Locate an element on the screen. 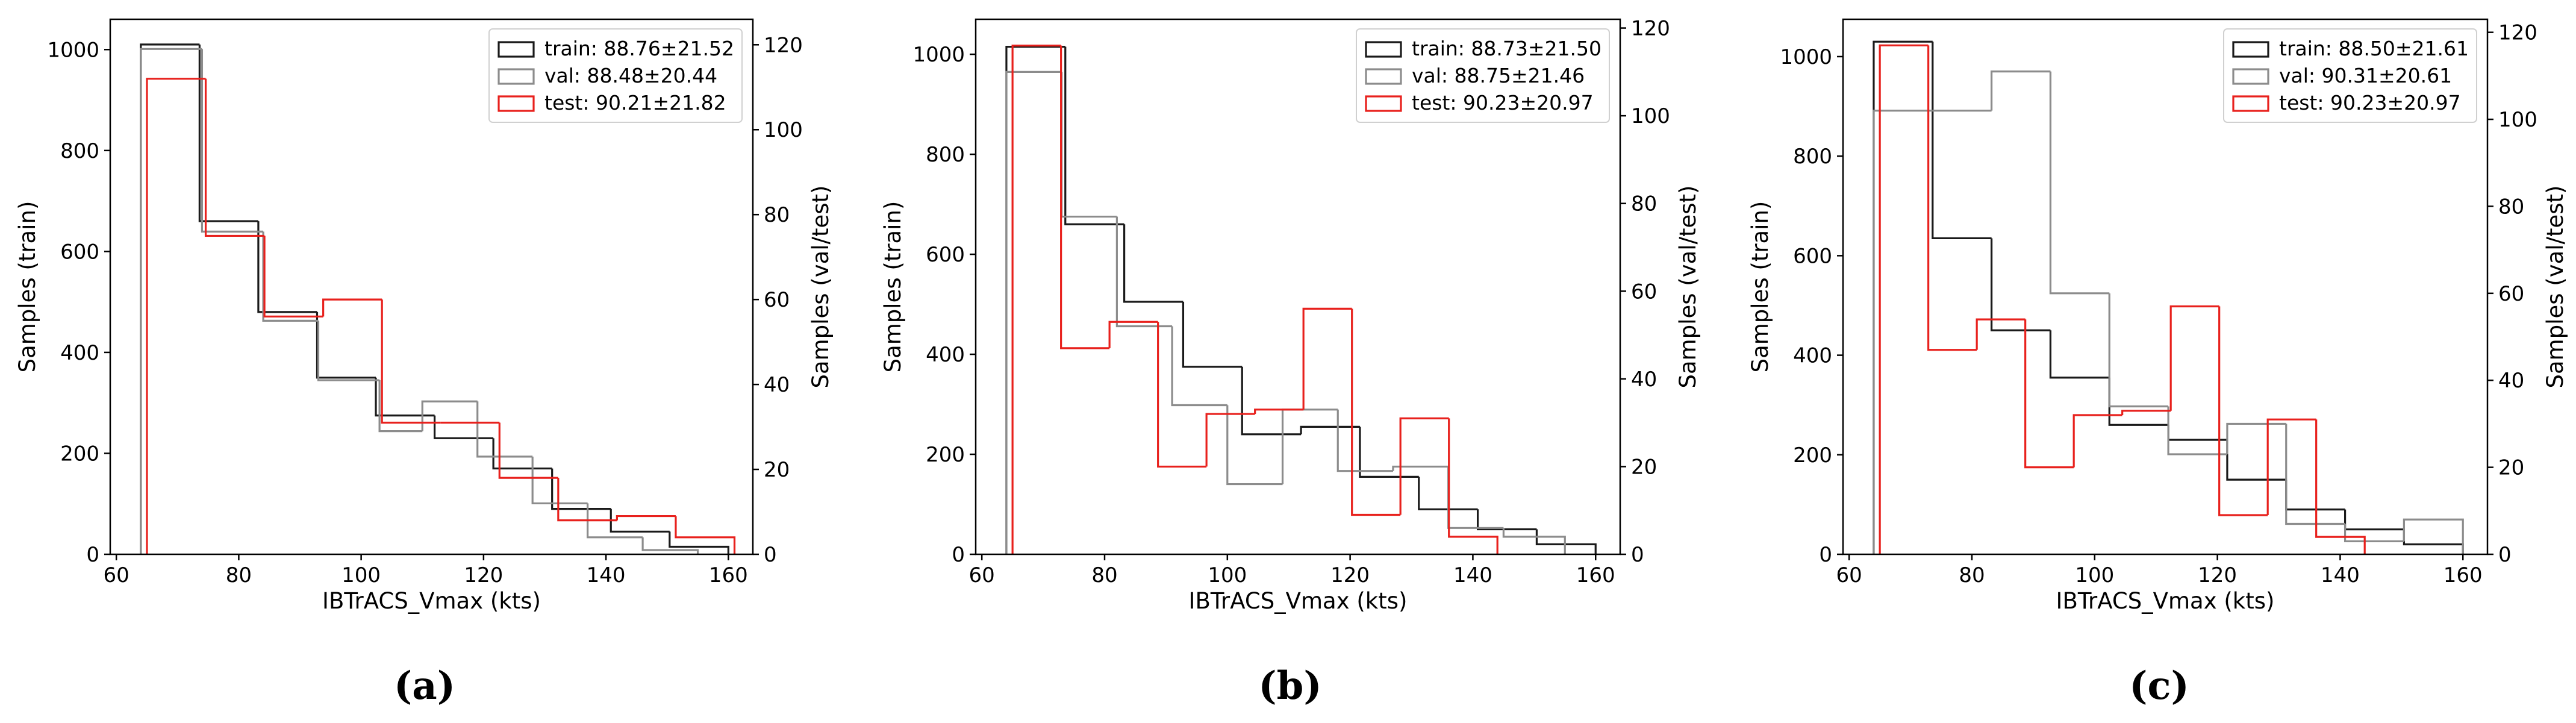  panel-label: (b) is located at coordinates (1289, 686).